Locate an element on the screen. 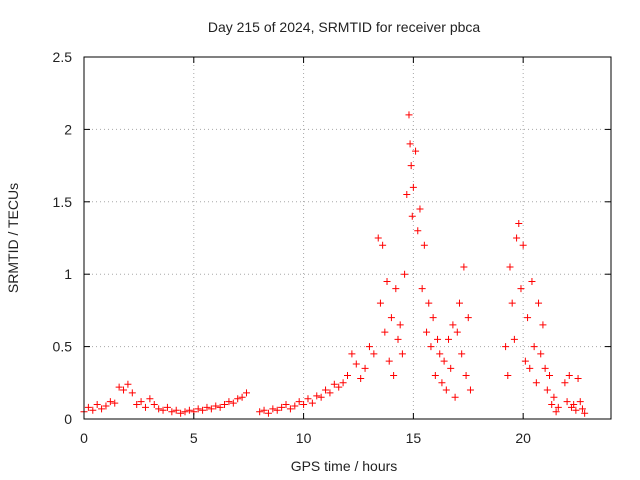 This screenshot has width=640, height=480. x-tick-label: 5 is located at coordinates (194, 438).